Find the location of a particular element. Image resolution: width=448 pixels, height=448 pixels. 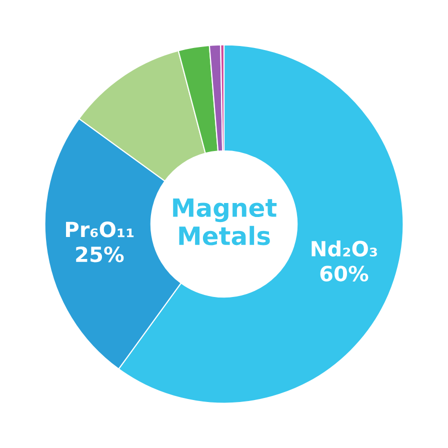

text: Magnet Metals is located at coordinates (225, 222).